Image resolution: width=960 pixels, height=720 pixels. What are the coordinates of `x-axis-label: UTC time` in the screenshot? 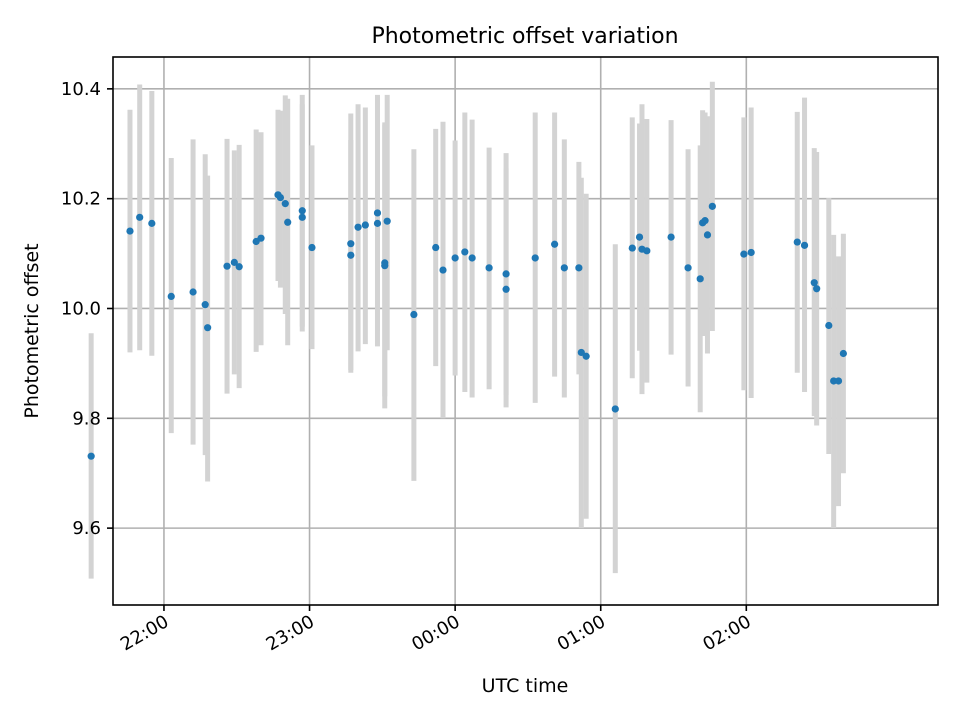 It's located at (525, 686).